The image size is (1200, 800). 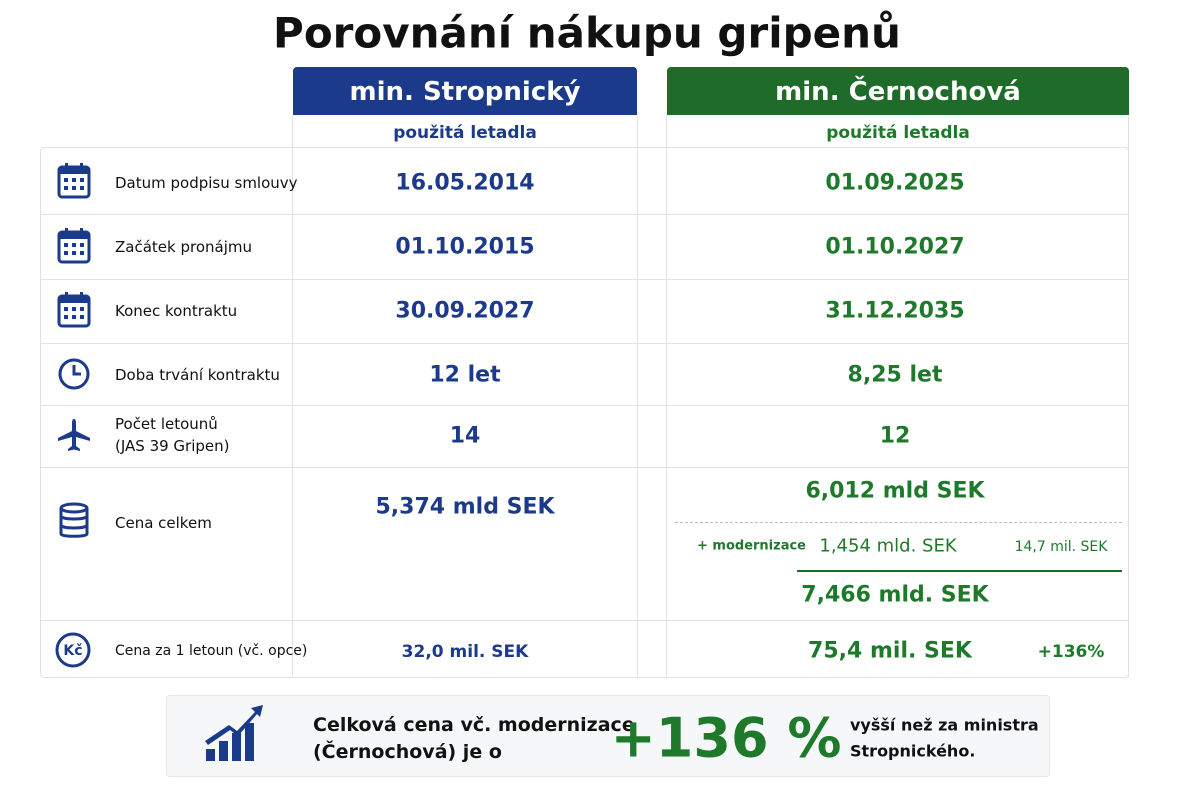 What do you see at coordinates (465, 507) in the screenshot?
I see `value: 5,374 mld SEK` at bounding box center [465, 507].